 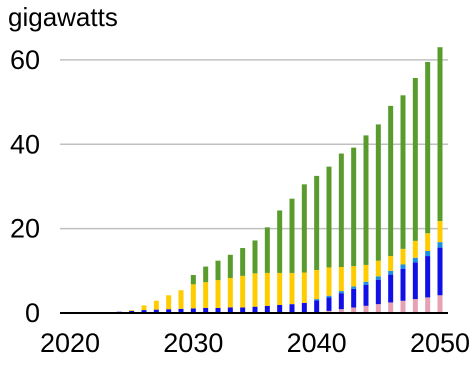 I want to click on x-tick-label: 2040, so click(x=317, y=343).